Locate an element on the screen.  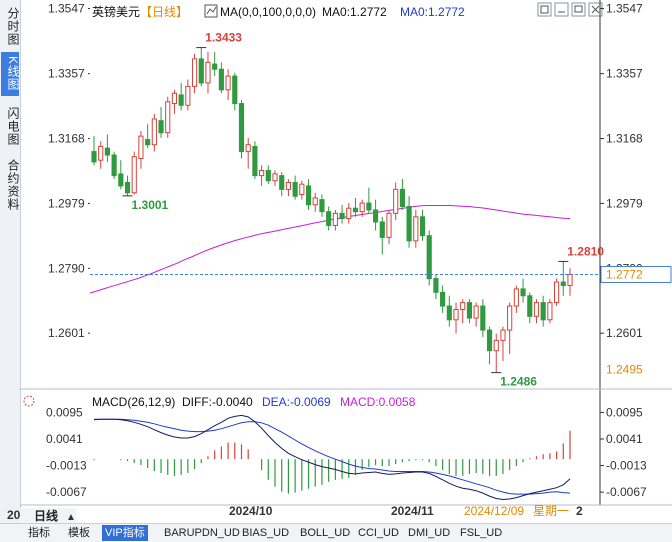
price-tick-left: 1.3547 is located at coordinates (66, 8).